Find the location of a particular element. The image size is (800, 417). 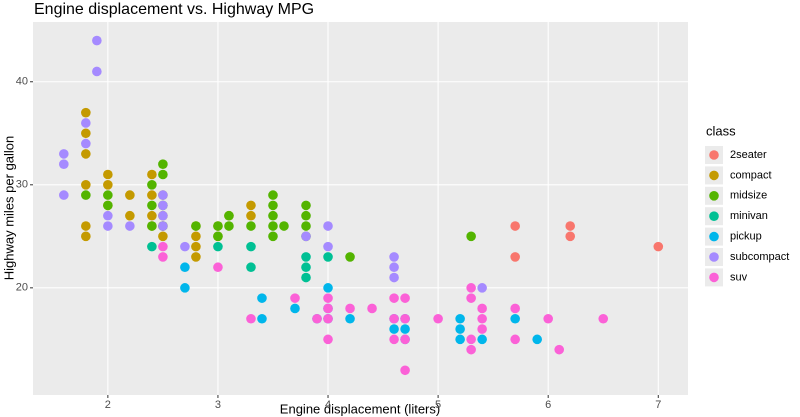

x-axis-title: Engine displacement (liters) is located at coordinates (360, 408).